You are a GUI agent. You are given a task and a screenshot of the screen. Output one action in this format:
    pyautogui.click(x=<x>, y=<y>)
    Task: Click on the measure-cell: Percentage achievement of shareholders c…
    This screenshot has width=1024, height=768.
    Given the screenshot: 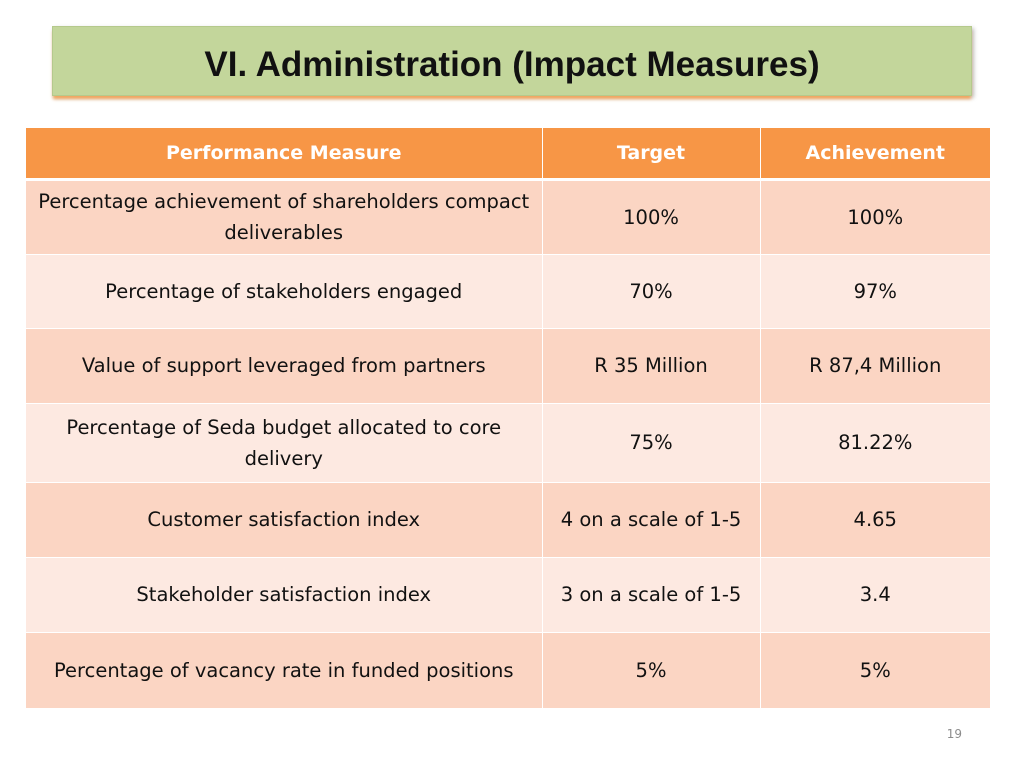 What is the action you would take?
    pyautogui.click(x=284, y=217)
    